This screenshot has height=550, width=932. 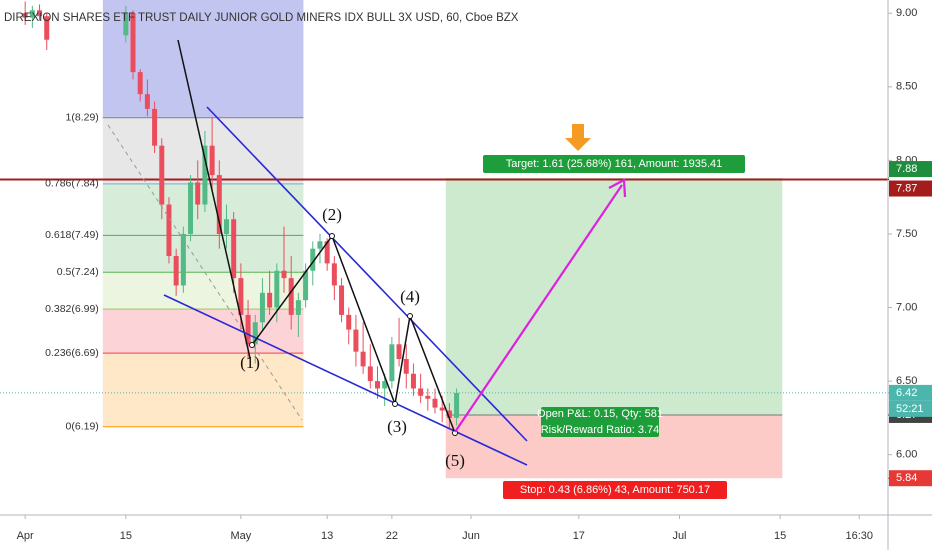 What do you see at coordinates (327, 536) in the screenshot?
I see `x-tick-label: 13` at bounding box center [327, 536].